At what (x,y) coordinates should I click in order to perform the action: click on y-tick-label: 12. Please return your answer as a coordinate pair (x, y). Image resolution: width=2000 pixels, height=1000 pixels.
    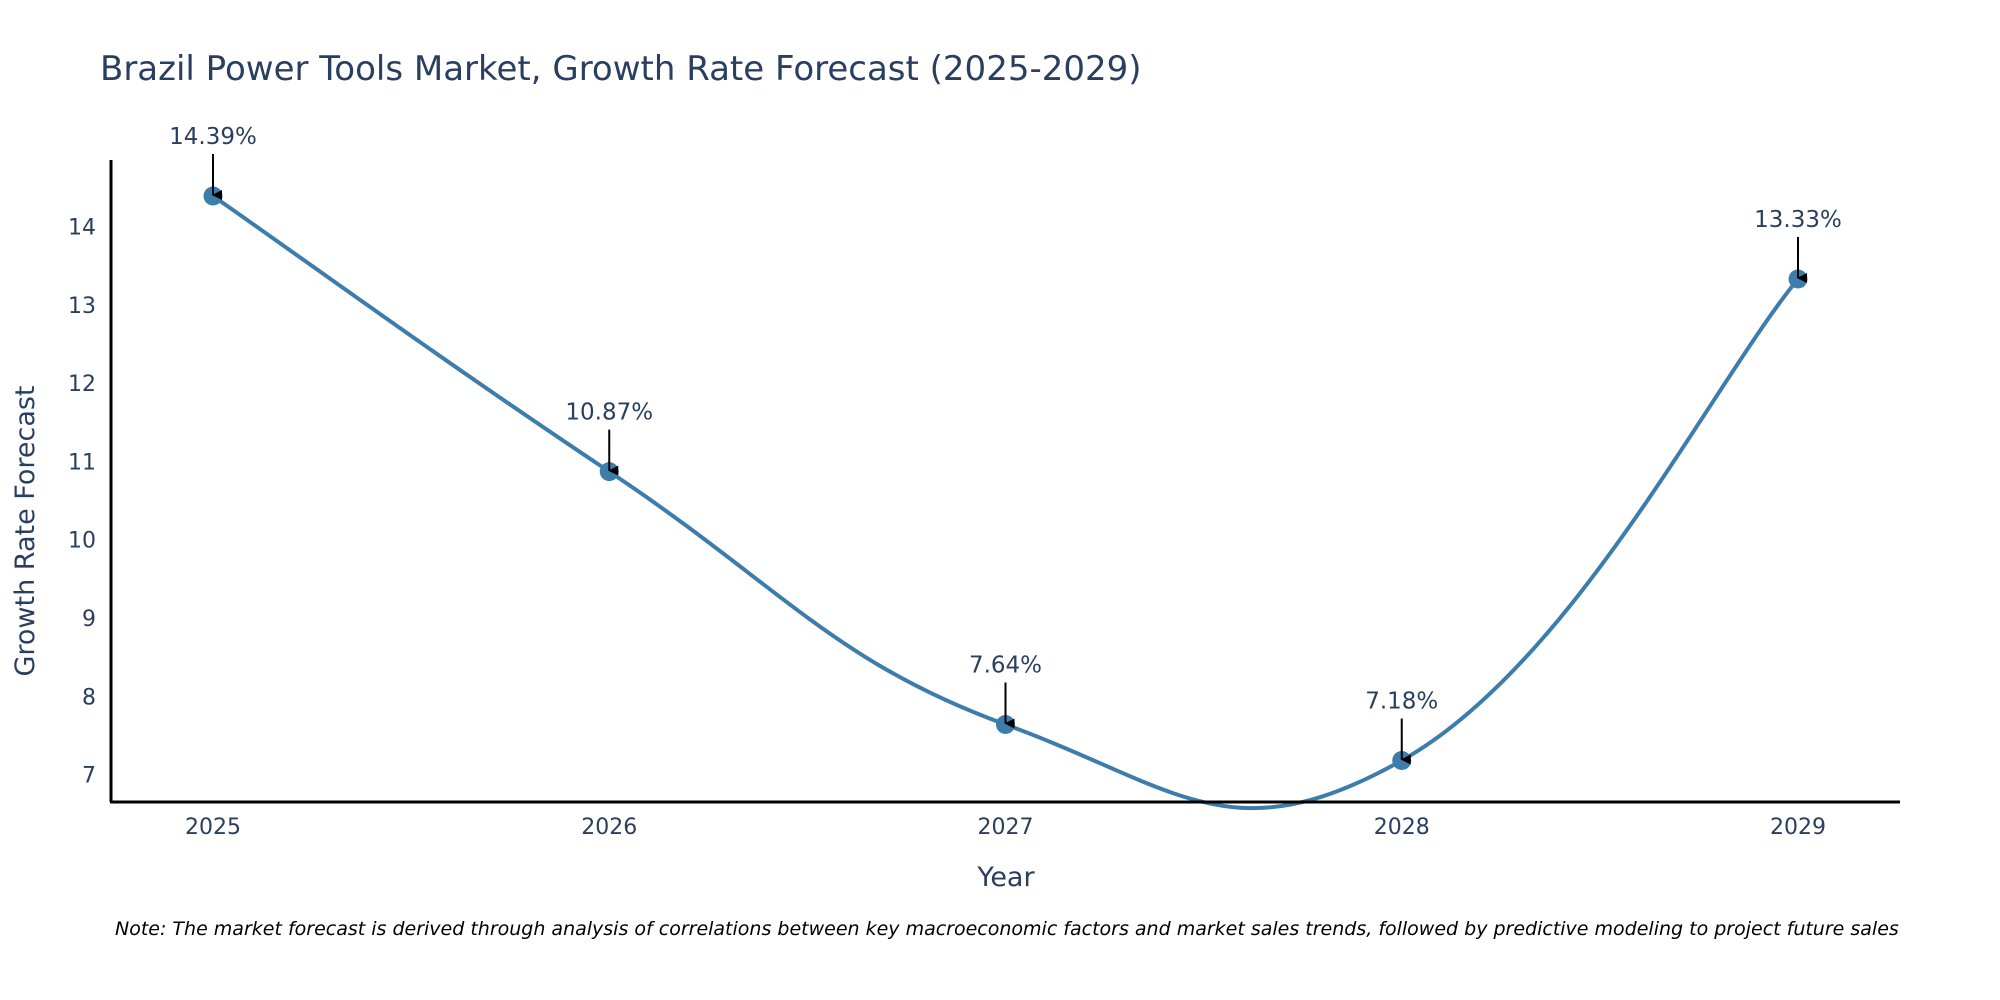
    Looking at the image, I should click on (82, 384).